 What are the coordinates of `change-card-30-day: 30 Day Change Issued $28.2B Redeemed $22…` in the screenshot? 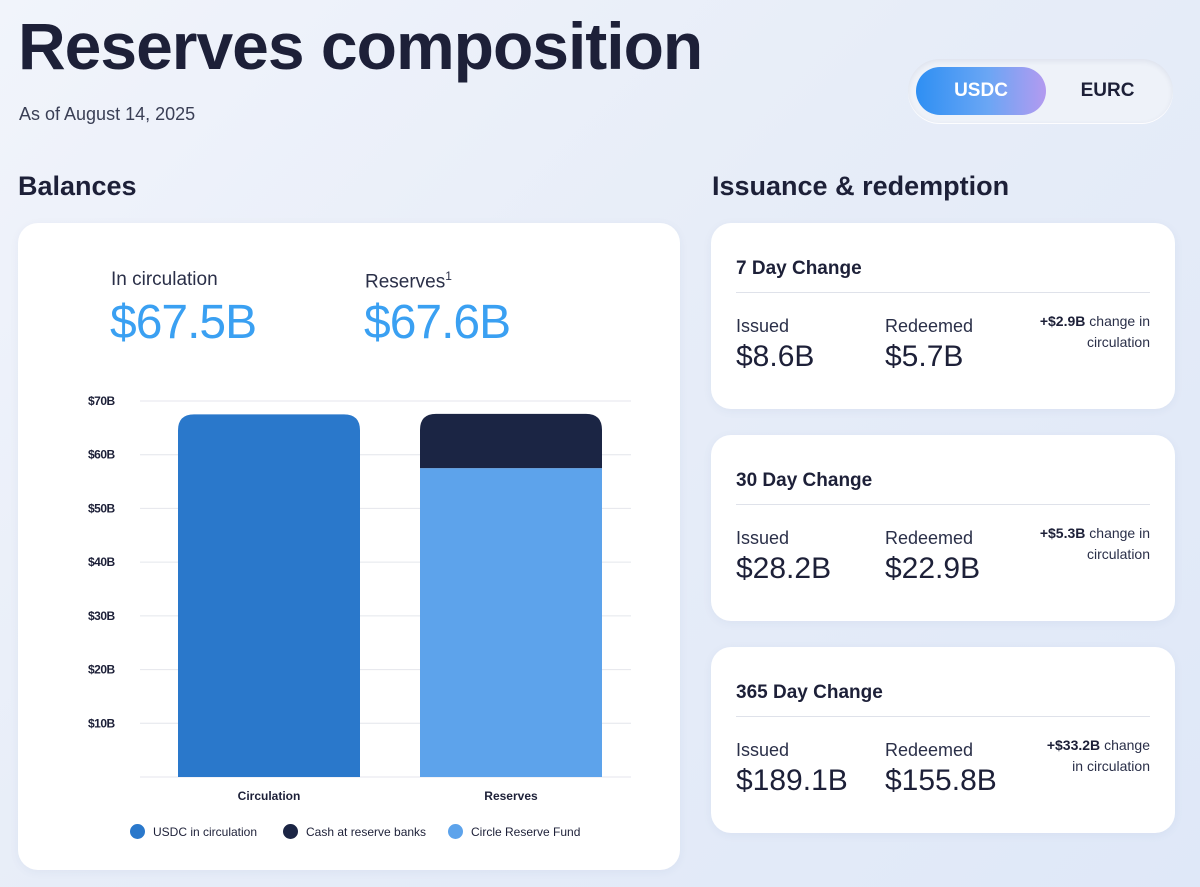 It's located at (943, 528).